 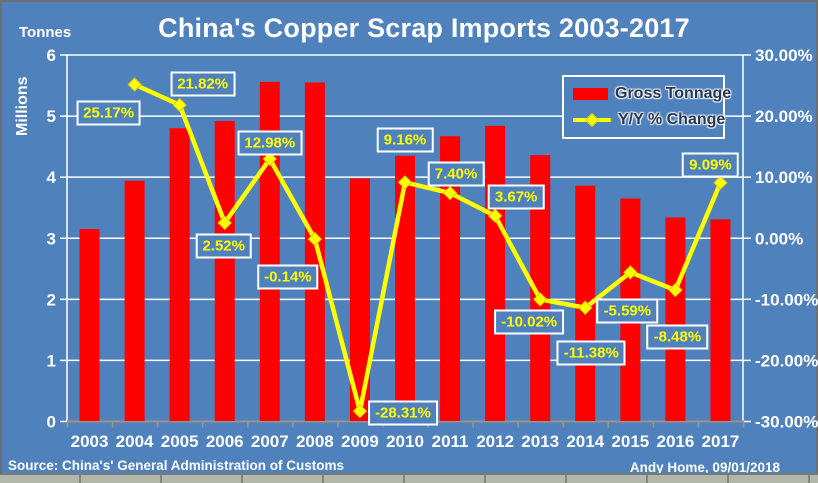 I want to click on legend-label-gross-tonnage: Gross Tonnage, so click(x=673, y=93).